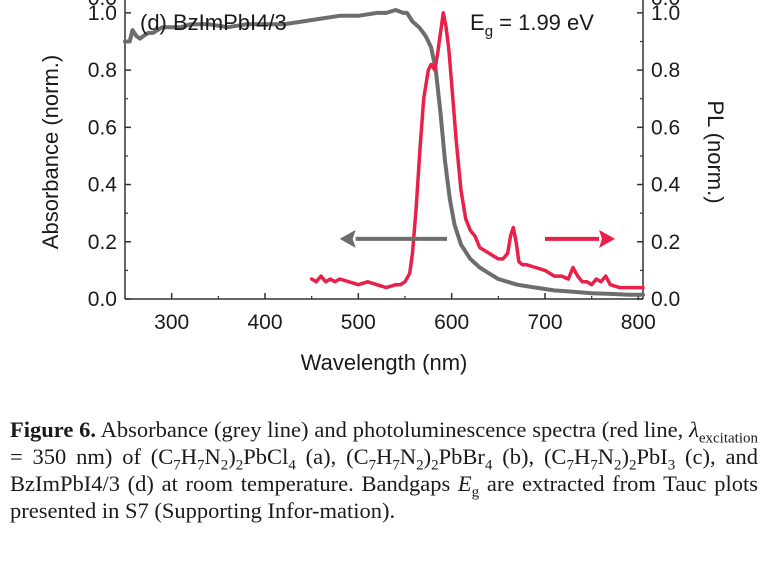 The height and width of the screenshot is (569, 771). Describe the element at coordinates (171, 322) in the screenshot. I see `x-tick-label: 300` at that location.